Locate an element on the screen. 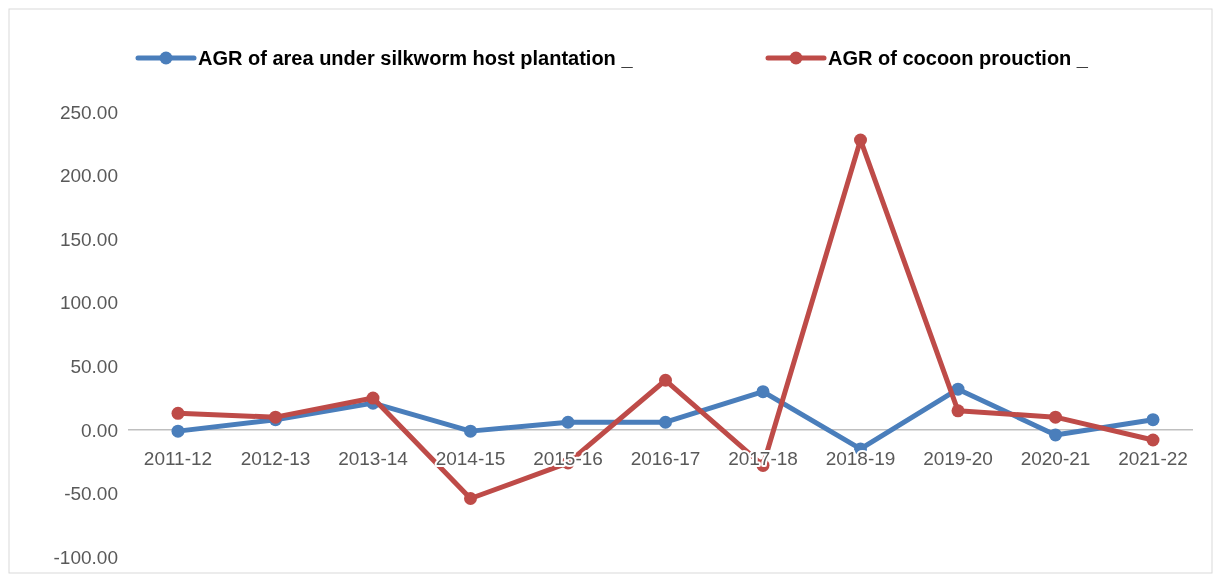 This screenshot has height=583, width=1226. x-tick-label: 2021-22 is located at coordinates (1153, 458).